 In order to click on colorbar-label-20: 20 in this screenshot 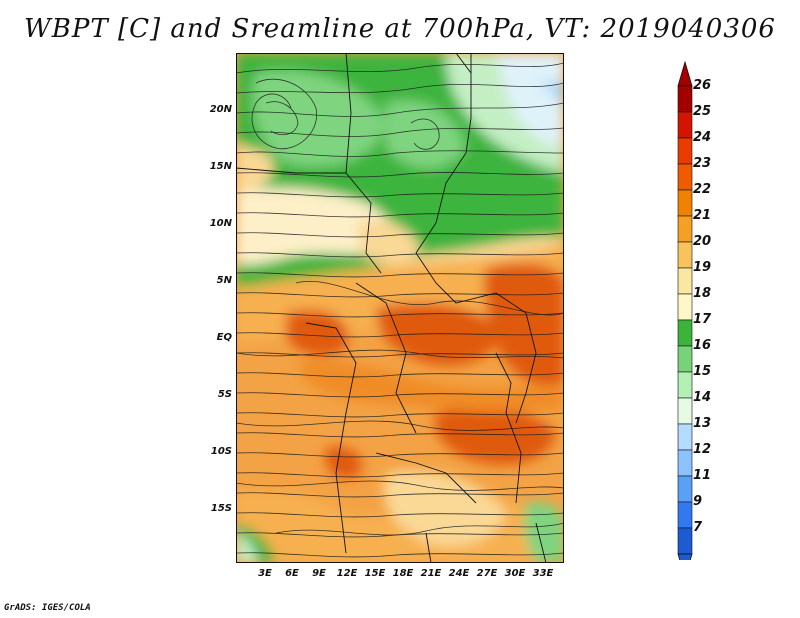, I will do `click(702, 241)`.